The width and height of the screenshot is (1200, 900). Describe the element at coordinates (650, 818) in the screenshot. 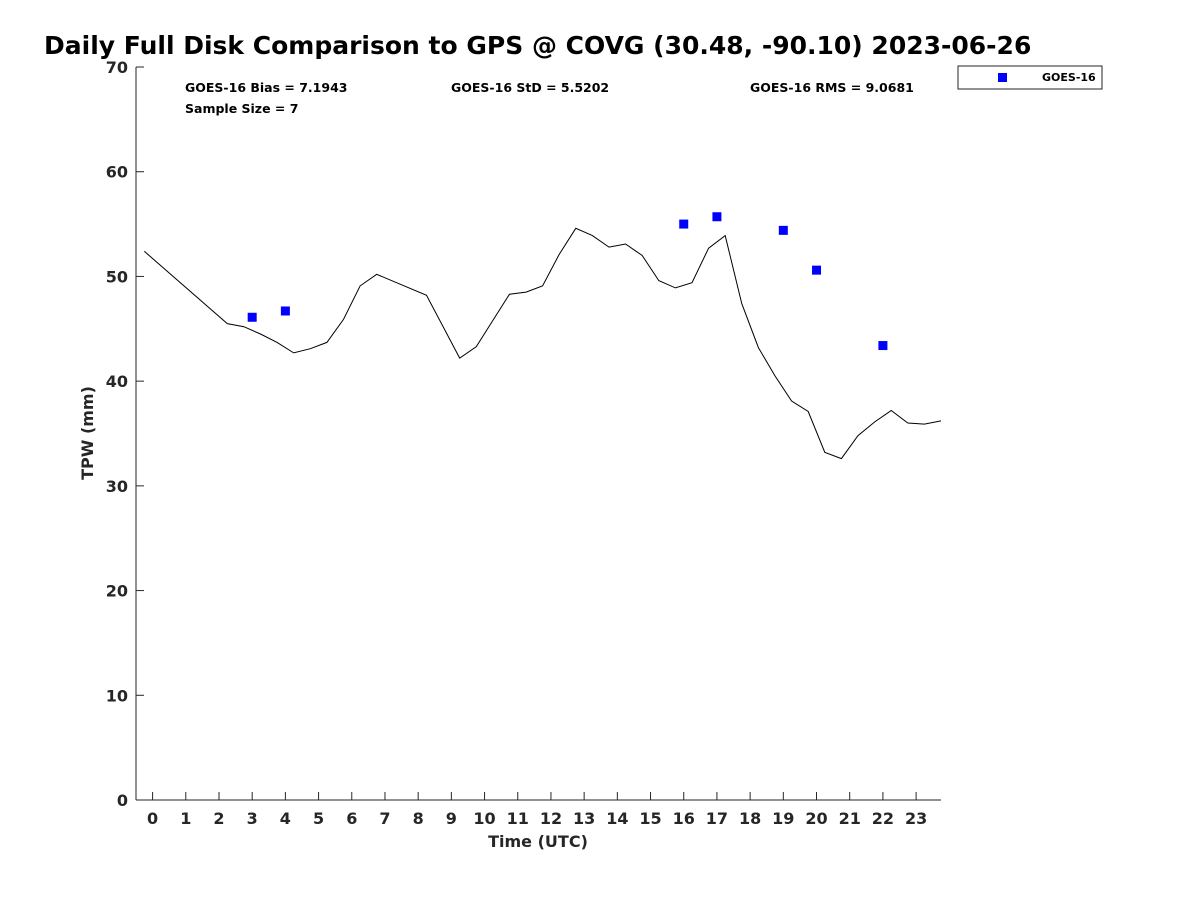

I see `x-tick-label: 15` at that location.